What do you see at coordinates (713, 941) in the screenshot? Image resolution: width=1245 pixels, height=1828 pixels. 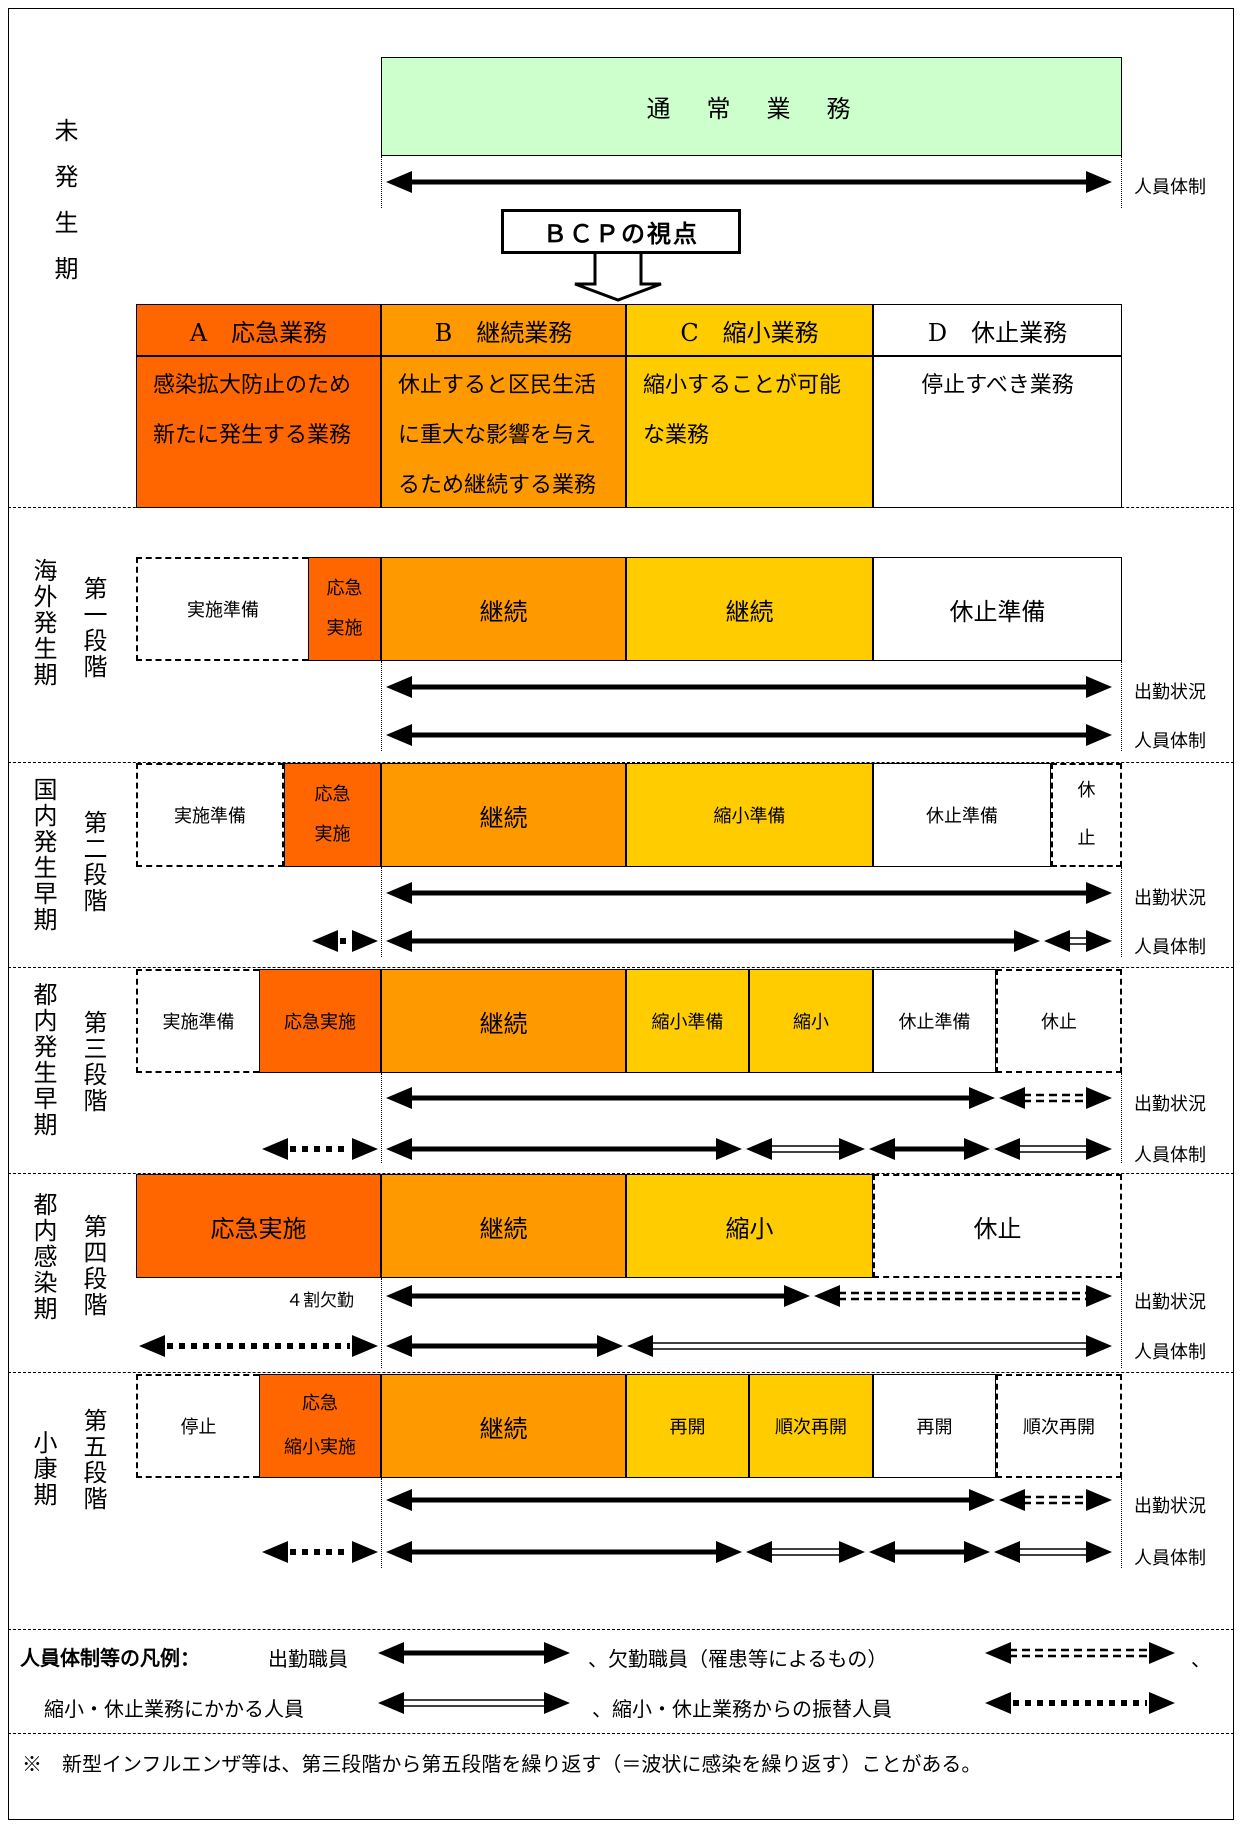 I see `staffing-arrow-s2` at bounding box center [713, 941].